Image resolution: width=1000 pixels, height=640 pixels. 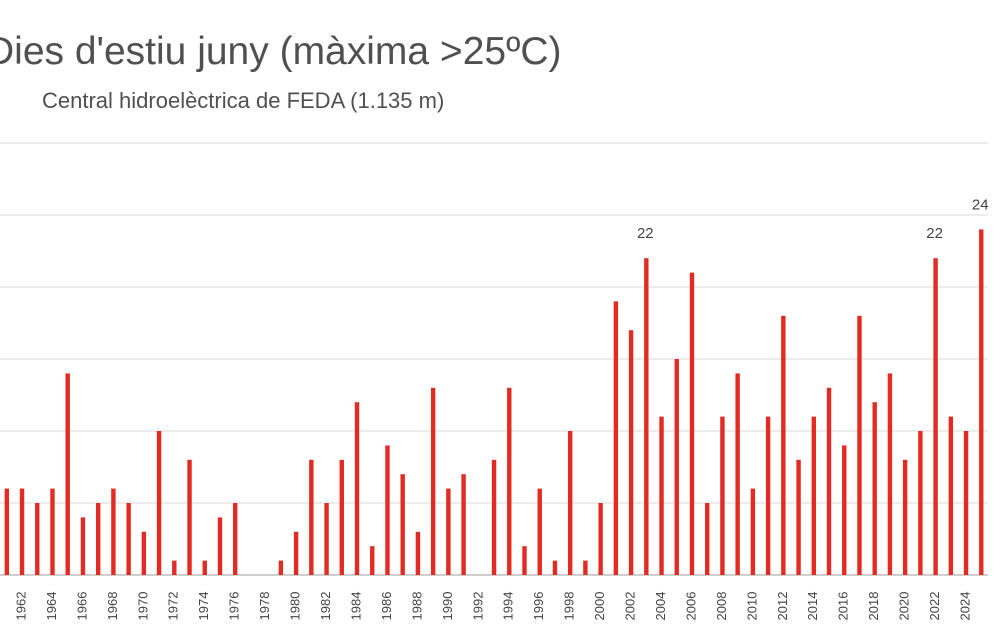 I want to click on x-tick-label: 1996, so click(x=538, y=606).